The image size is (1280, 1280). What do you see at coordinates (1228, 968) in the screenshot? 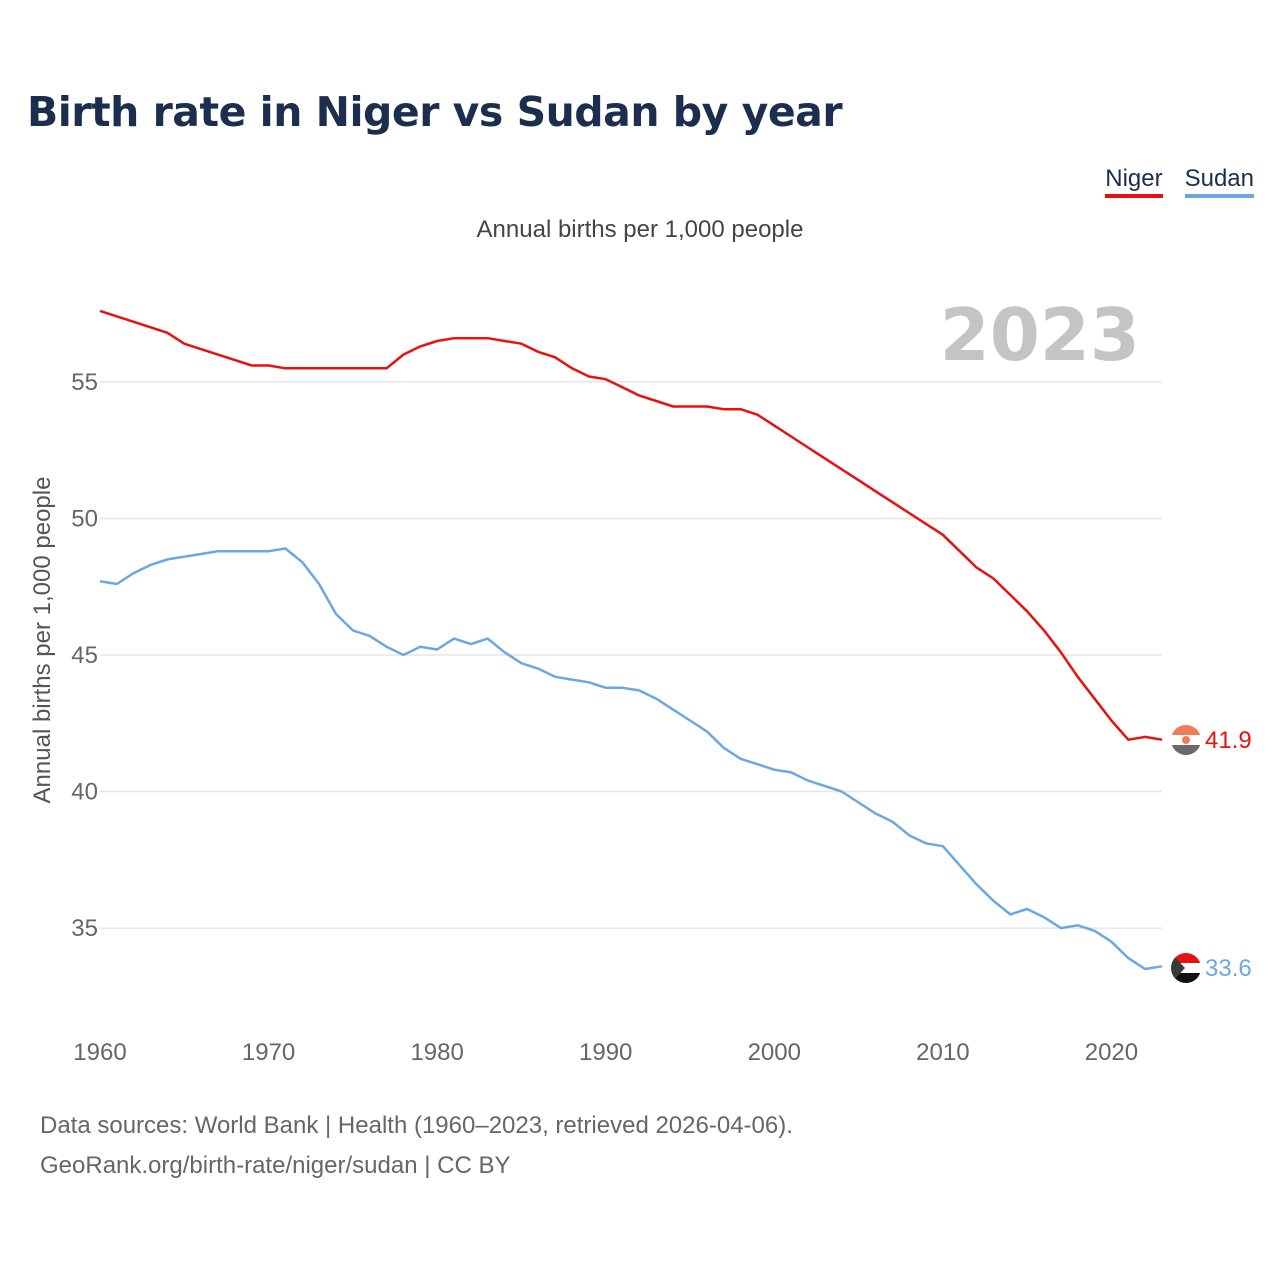
I see `sudan-end-value-label: 33.6` at bounding box center [1228, 968].